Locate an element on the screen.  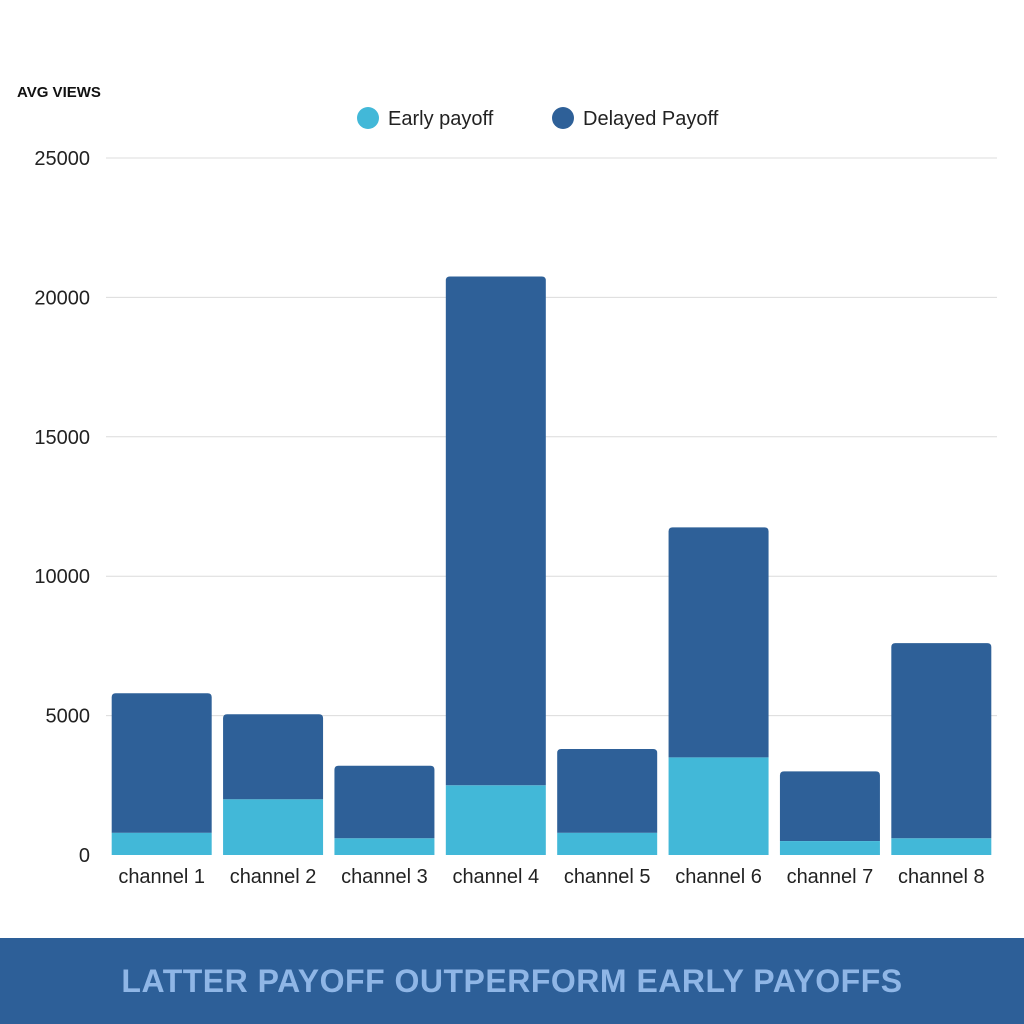
legend: Early payoff Delayed Payoff is located at coordinates (538, 118).